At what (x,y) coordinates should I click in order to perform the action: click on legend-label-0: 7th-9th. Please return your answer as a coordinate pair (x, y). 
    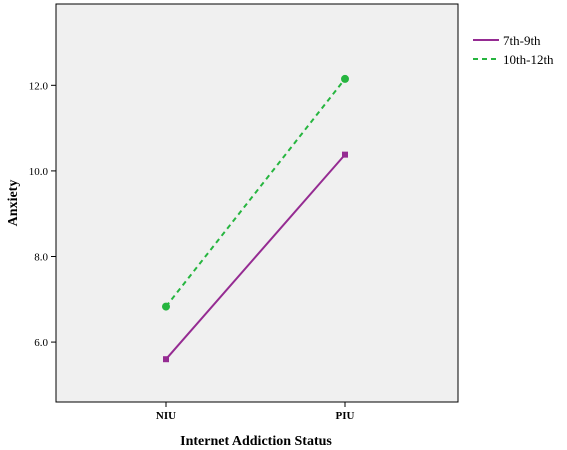
    Looking at the image, I should click on (522, 40).